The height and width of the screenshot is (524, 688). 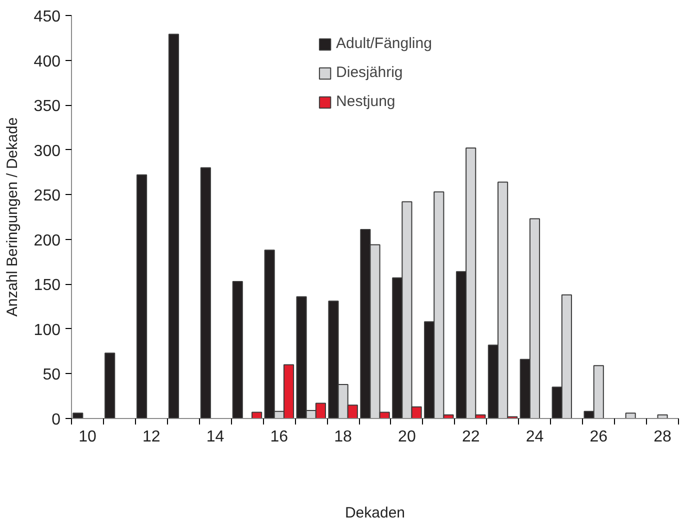 What do you see at coordinates (663, 437) in the screenshot?
I see `x-tick-label: 28` at bounding box center [663, 437].